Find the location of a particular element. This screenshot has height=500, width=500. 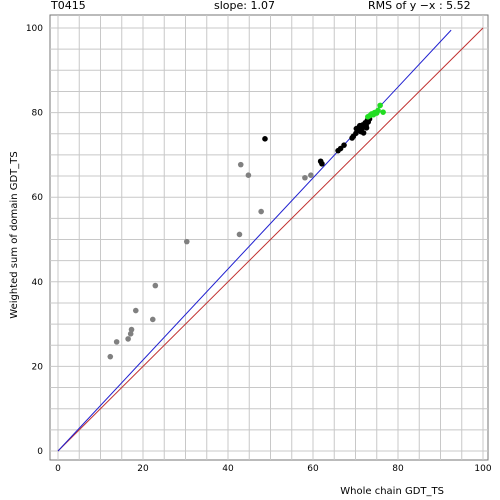

rms-label: RMS of y −x : 5.52 is located at coordinates (419, 6).